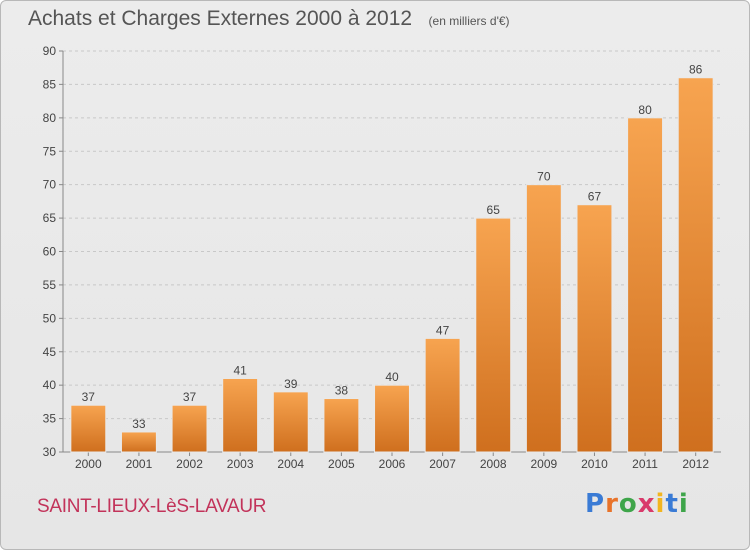  Describe the element at coordinates (646, 504) in the screenshot. I see `logo-letter: x` at that location.